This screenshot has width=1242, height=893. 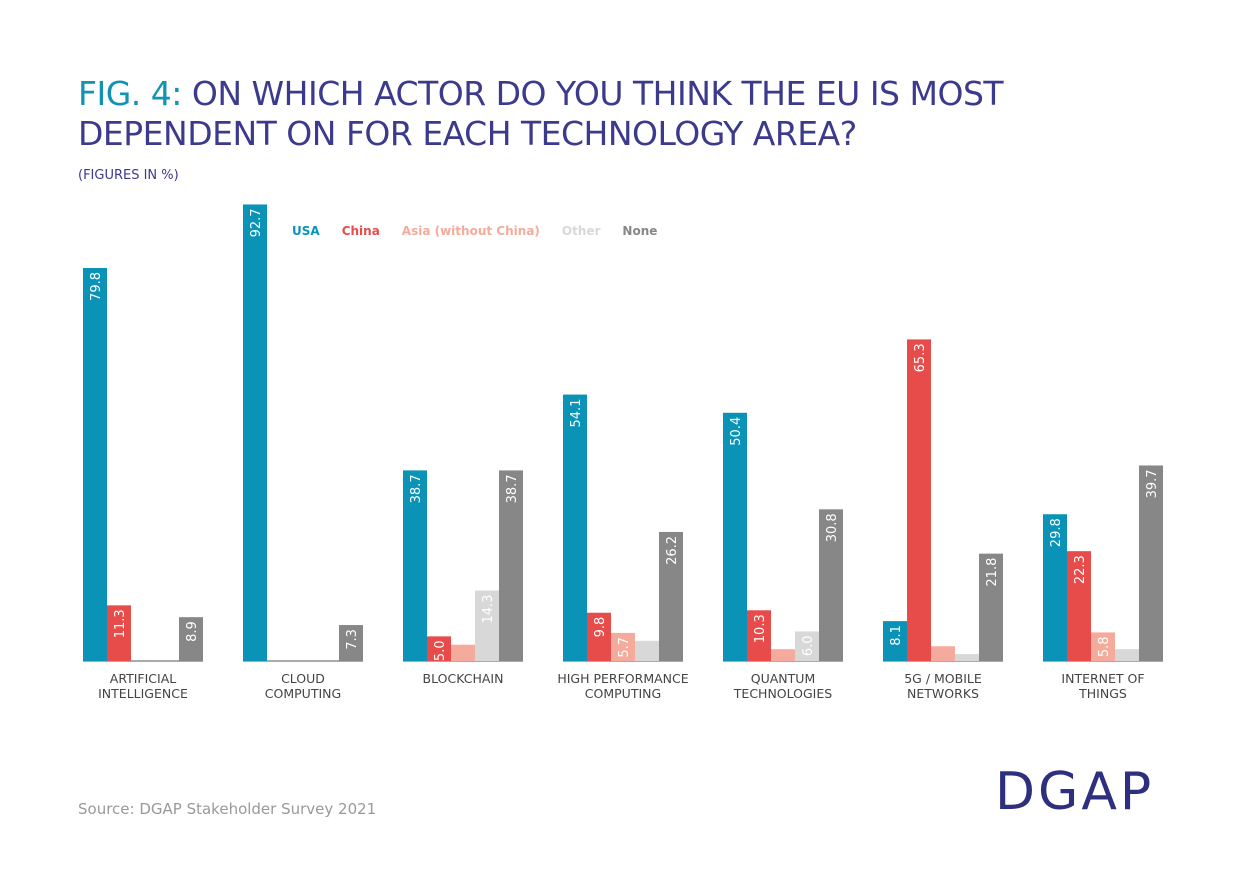 I want to click on source: Source: DGAP Stakeholder Survey 2021, so click(x=227, y=809).